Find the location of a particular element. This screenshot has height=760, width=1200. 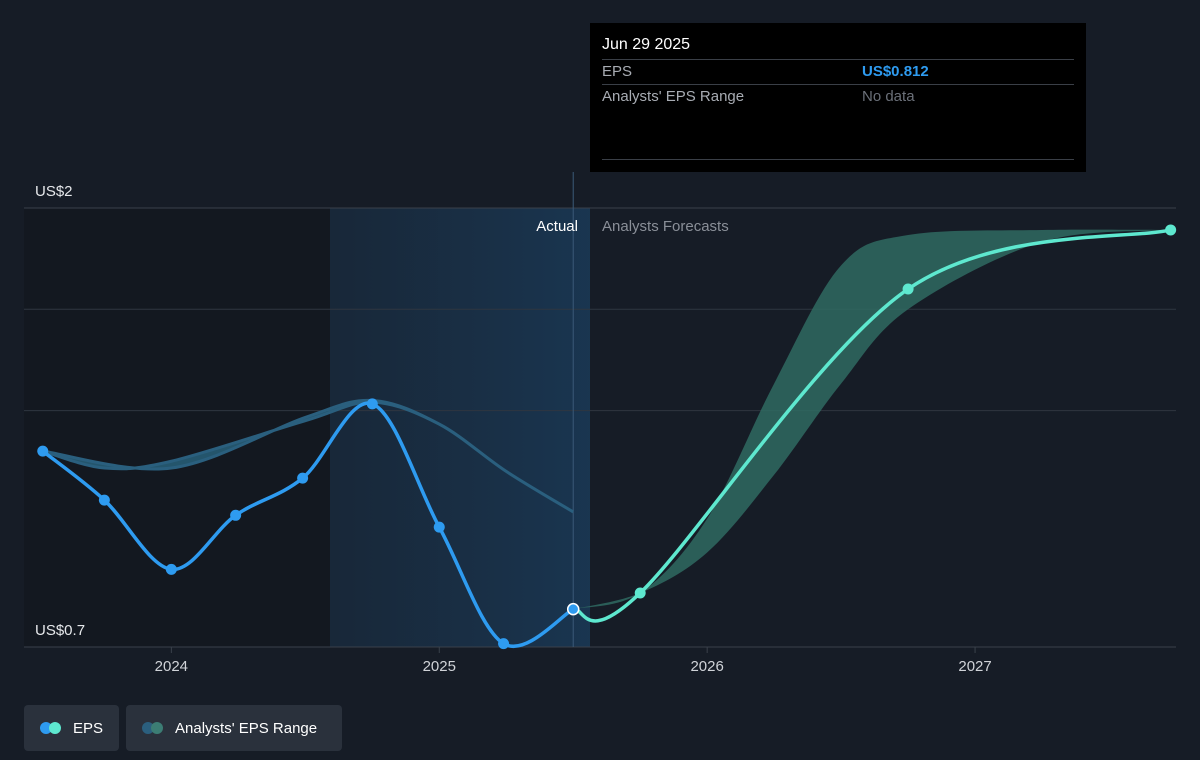

tooltip-range-row: Analysts' EPS Range No data is located at coordinates (838, 97).